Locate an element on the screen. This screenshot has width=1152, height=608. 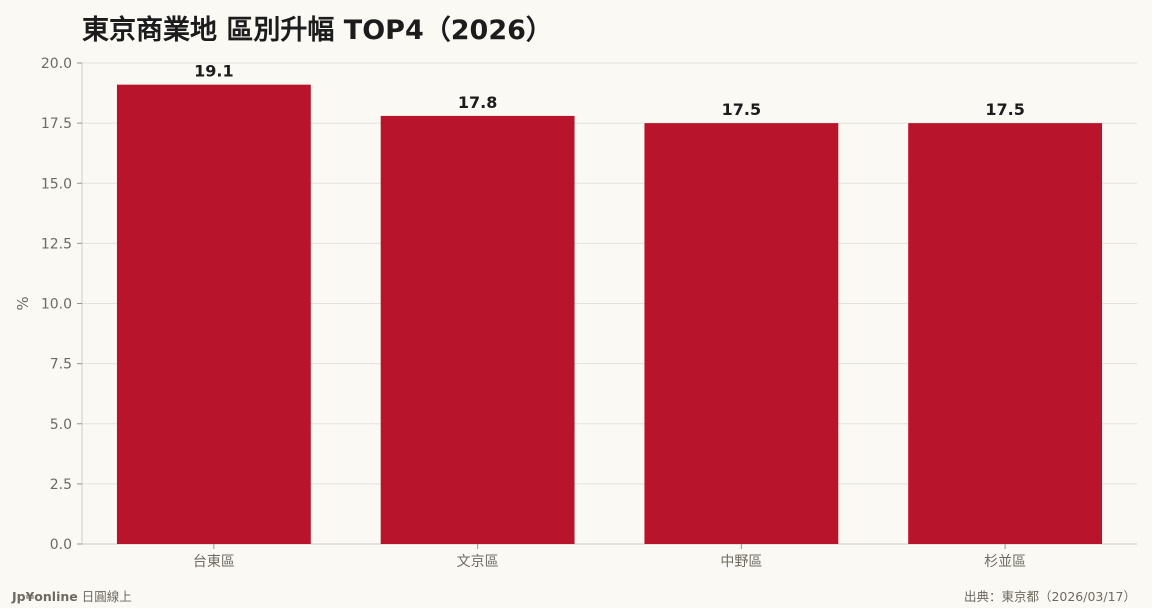
x-category-label: 台東區 is located at coordinates (214, 562).